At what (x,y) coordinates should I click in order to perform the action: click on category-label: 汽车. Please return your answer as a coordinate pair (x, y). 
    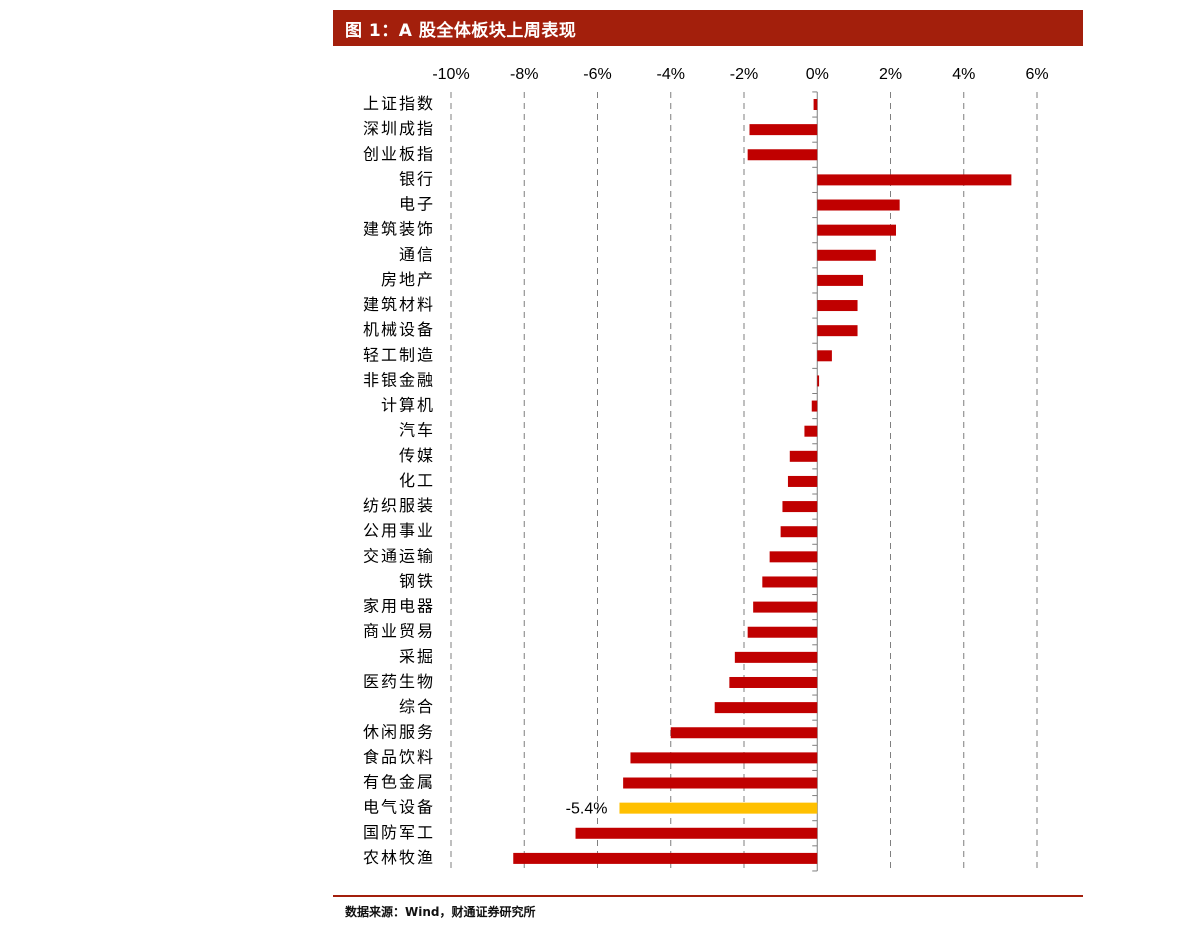
    Looking at the image, I should click on (417, 430).